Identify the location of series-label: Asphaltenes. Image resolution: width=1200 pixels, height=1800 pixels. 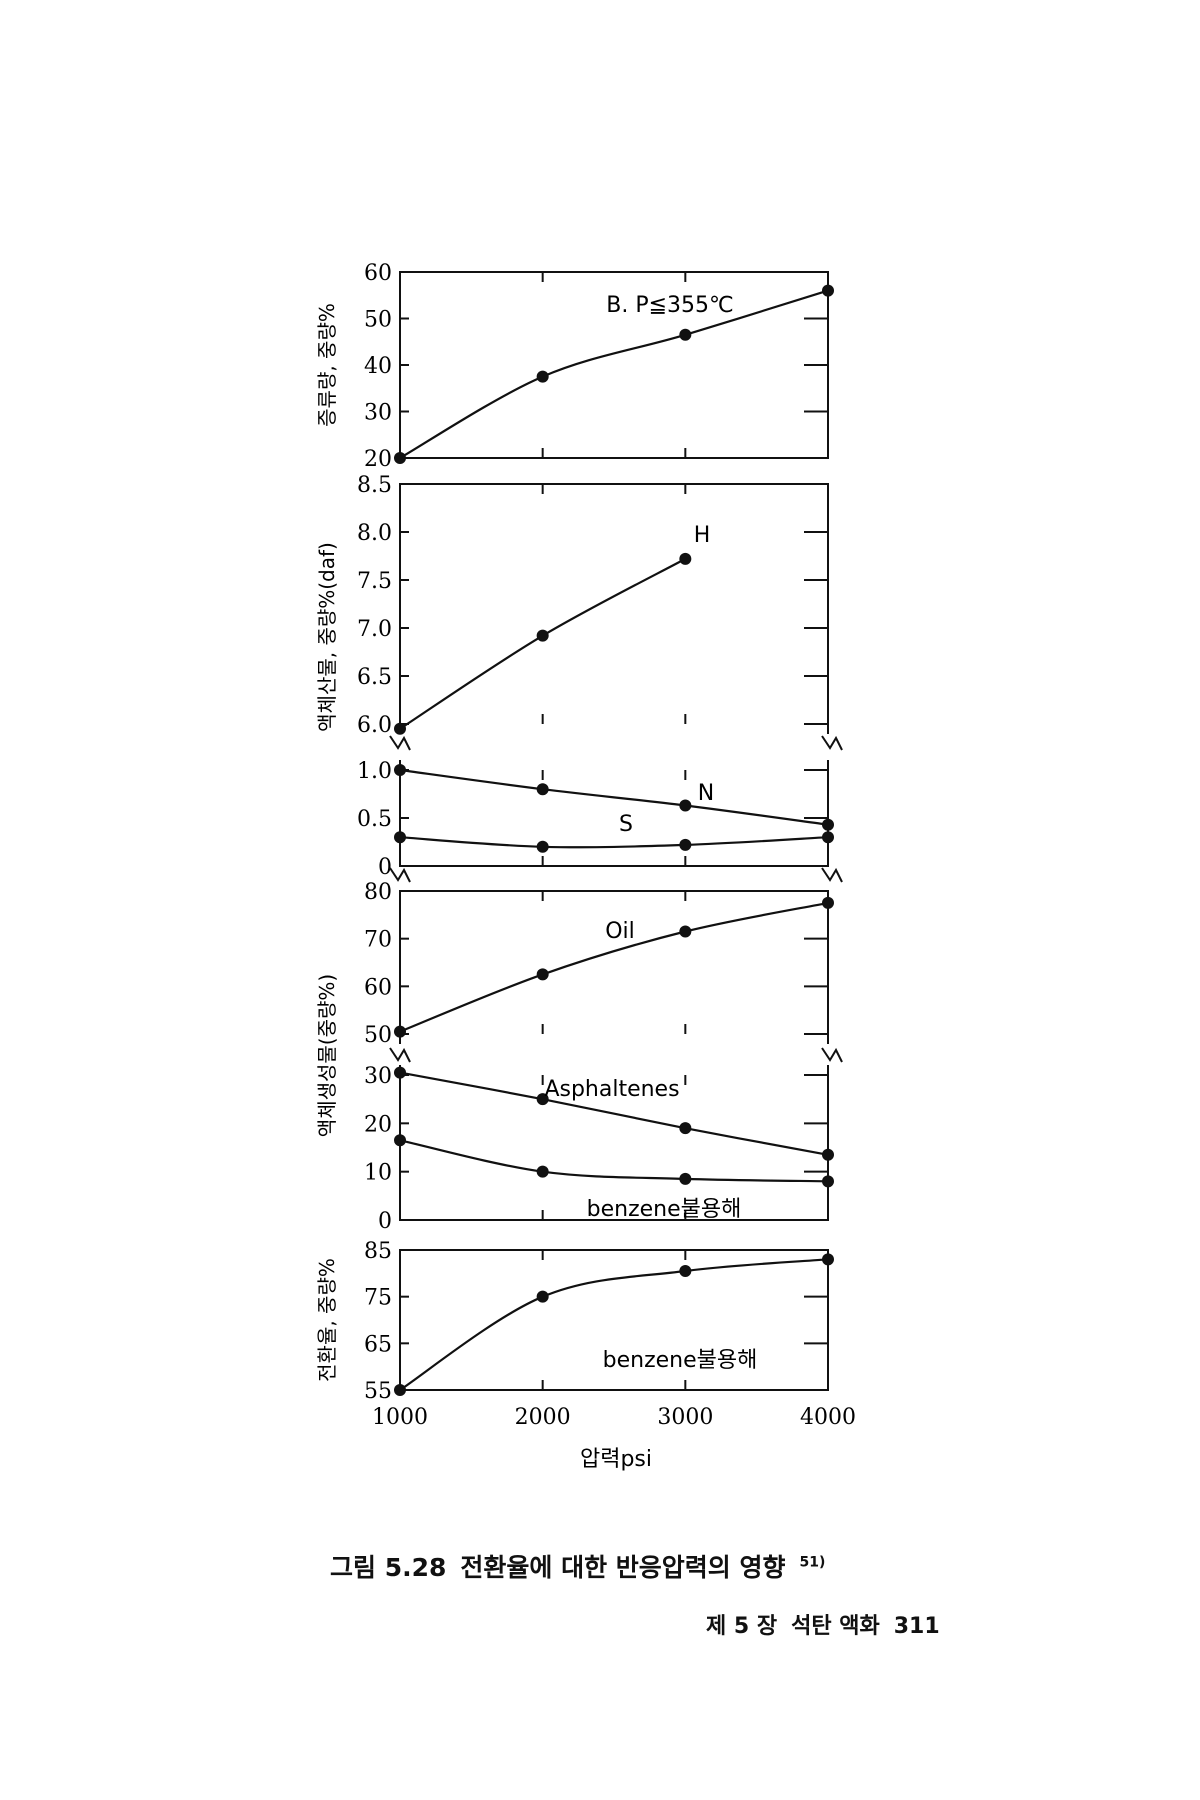
(611, 1089).